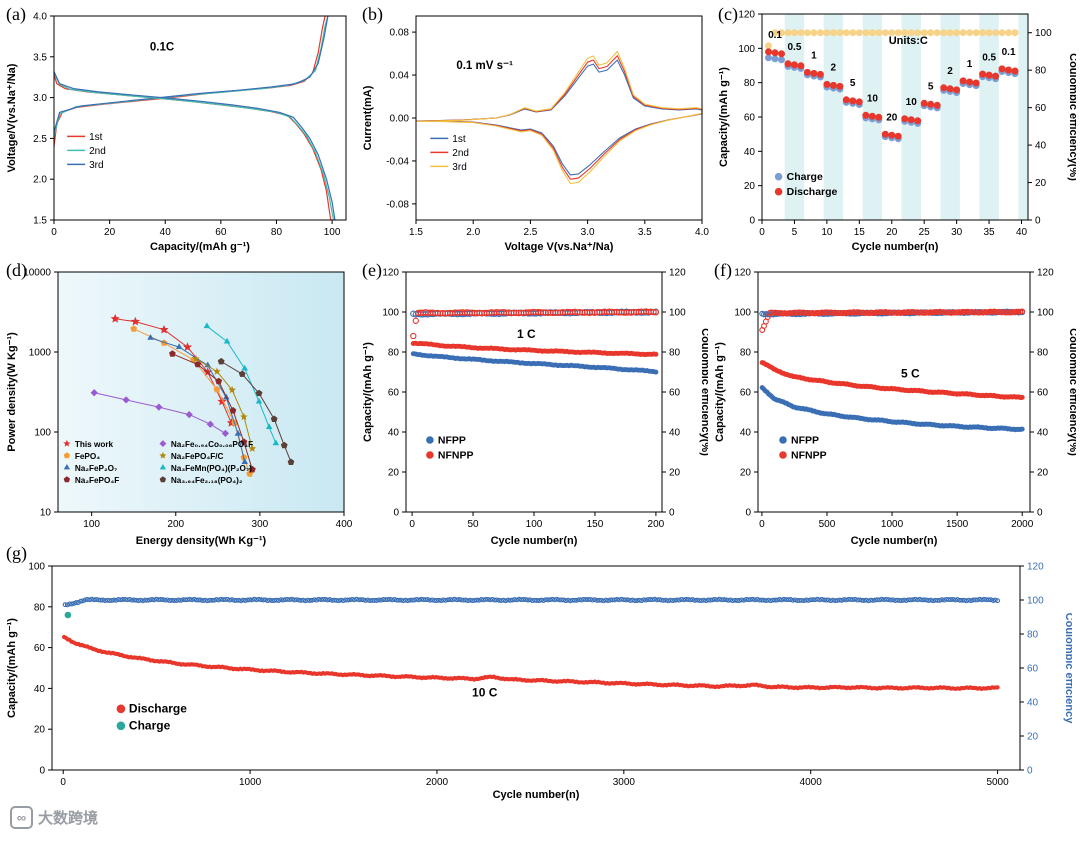 The width and height of the screenshot is (1080, 842). I want to click on svg-text: 35, so click(990, 232).